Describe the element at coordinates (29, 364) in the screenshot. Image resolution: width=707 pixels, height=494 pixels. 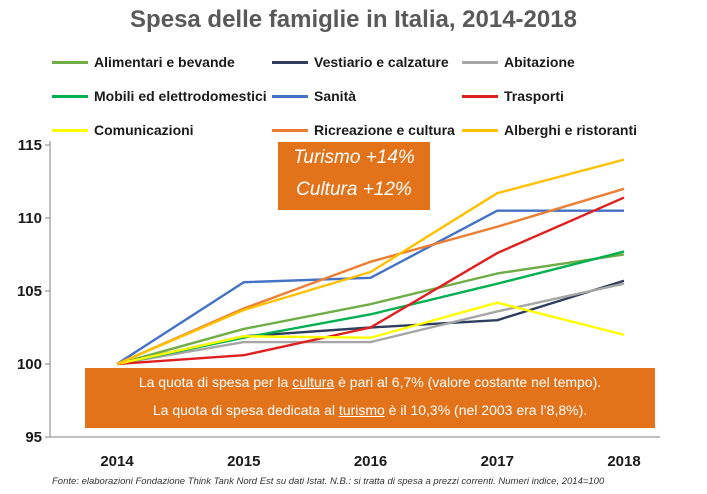
I see `y-tick-label: 100` at that location.